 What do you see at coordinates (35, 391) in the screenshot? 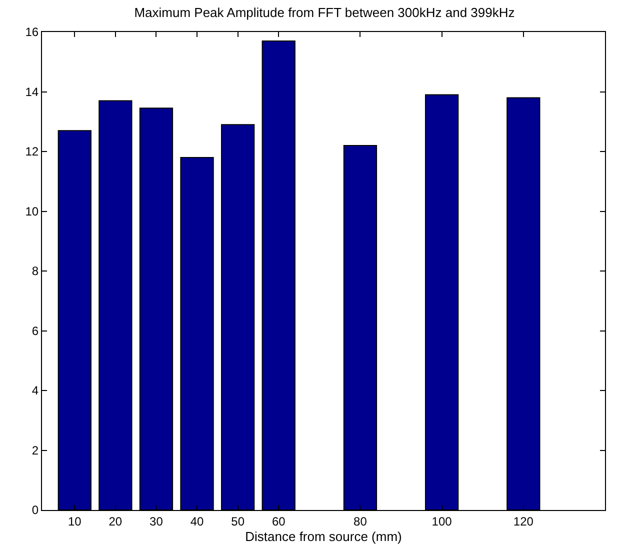
I see `y-tick-label: 4` at bounding box center [35, 391].